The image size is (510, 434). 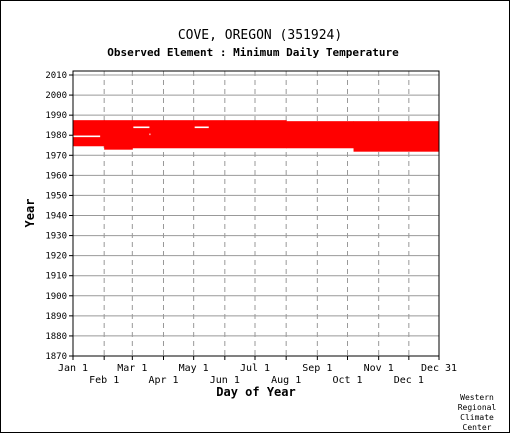 I want to click on x-tick-label: Dec 1, so click(x=409, y=380).